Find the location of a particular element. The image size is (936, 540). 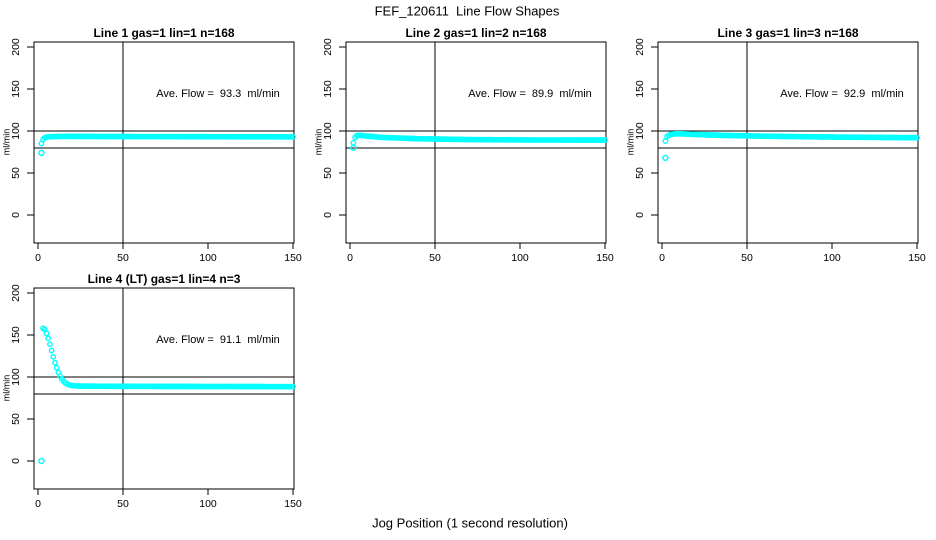

panel-4-title: Line 4 (LT) gas=1 lin=4 n=3 is located at coordinates (164, 279).